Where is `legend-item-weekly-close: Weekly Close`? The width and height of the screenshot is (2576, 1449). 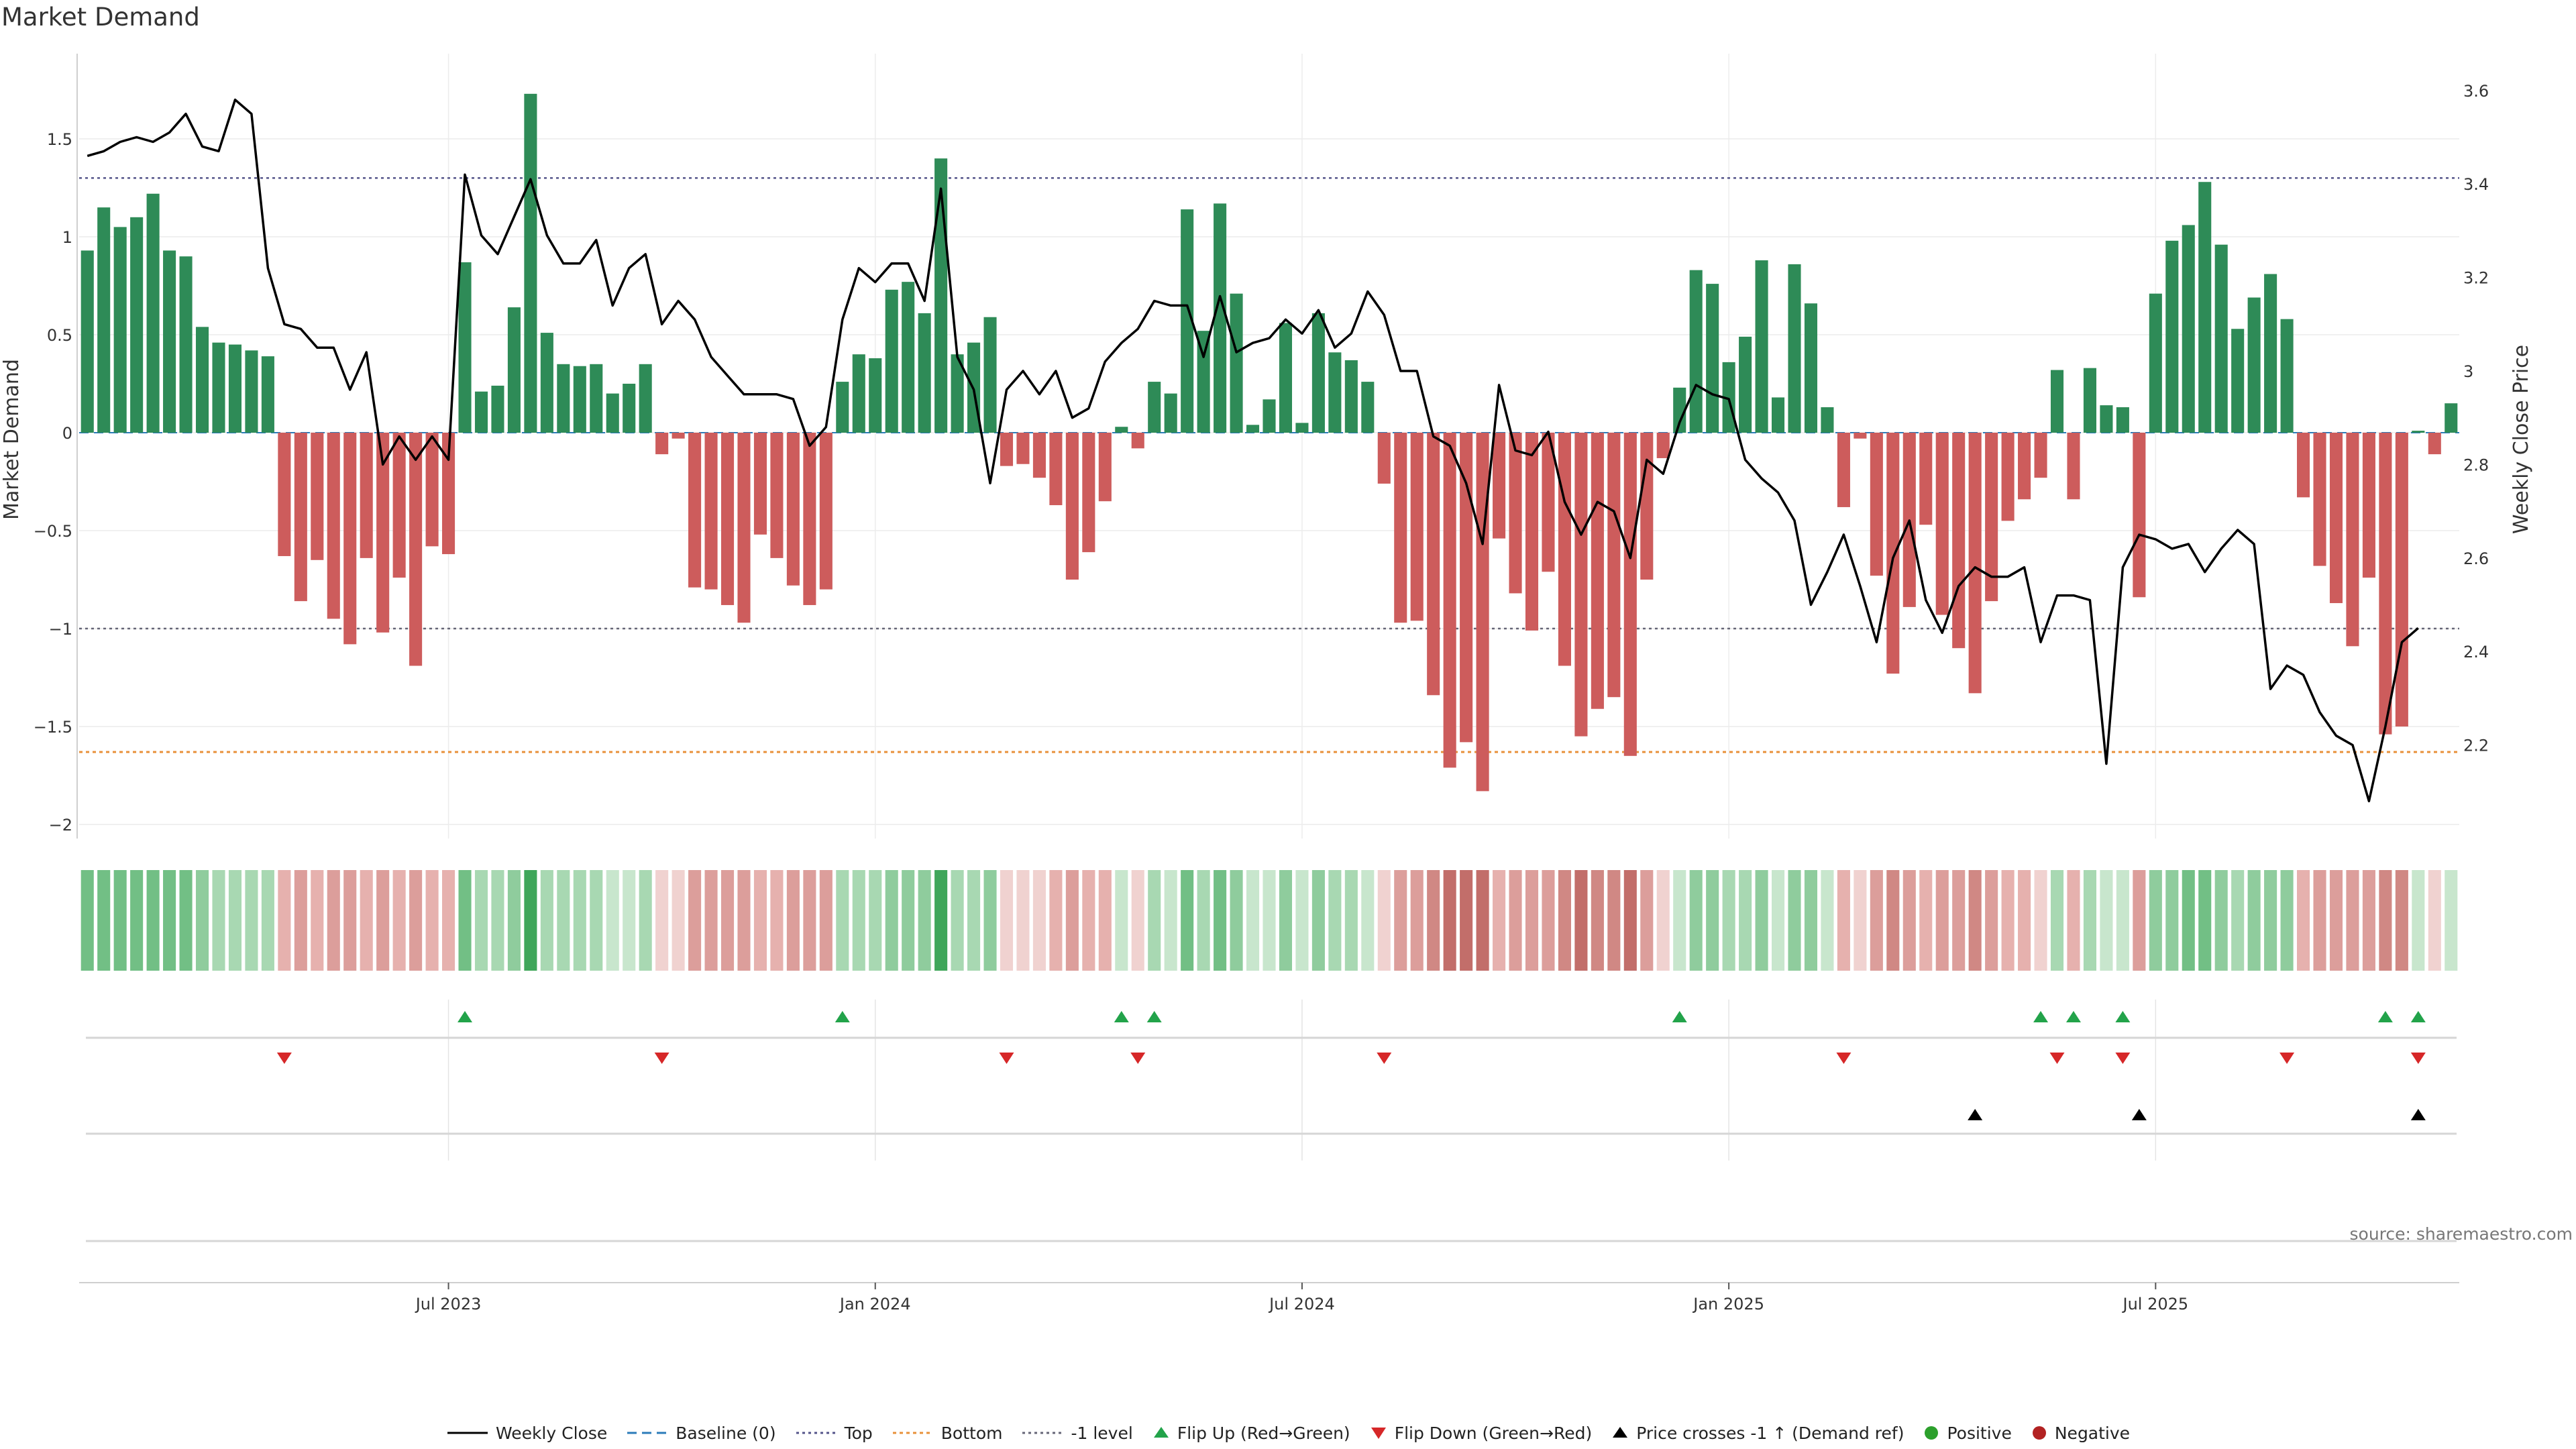
legend-item-weekly-close: Weekly Close is located at coordinates (526, 1433).